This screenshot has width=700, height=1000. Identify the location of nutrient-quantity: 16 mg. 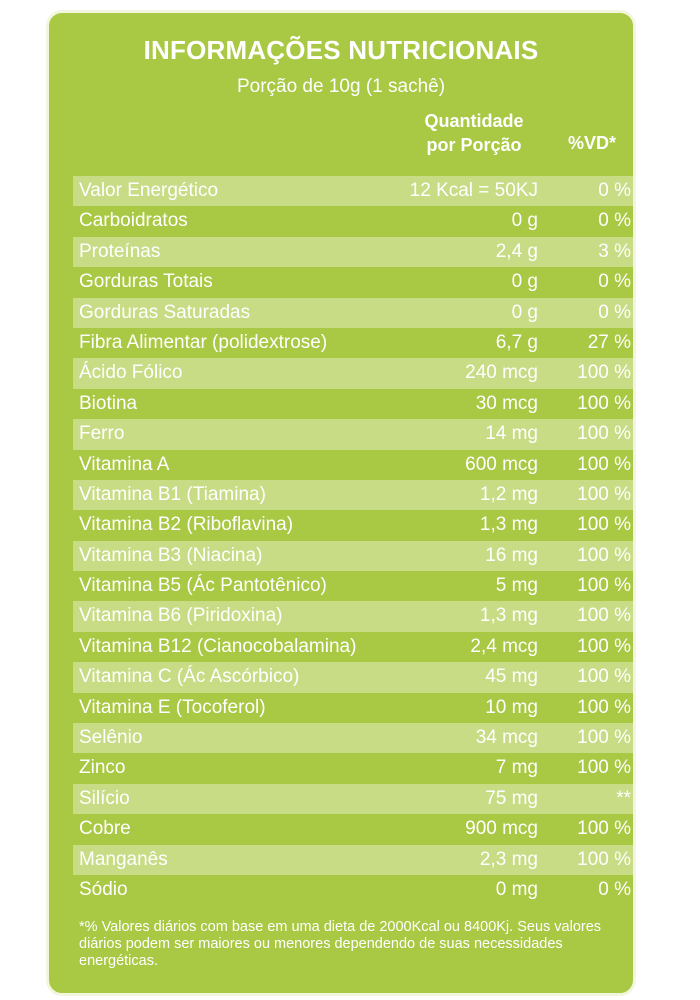
(511, 555).